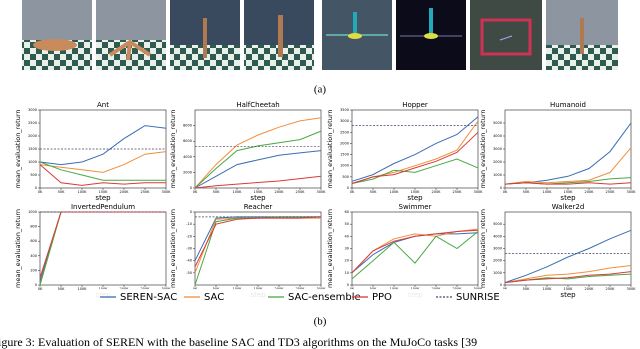  Describe the element at coordinates (187, 126) in the screenshot. I see `y-tick-label: 8000` at that location.